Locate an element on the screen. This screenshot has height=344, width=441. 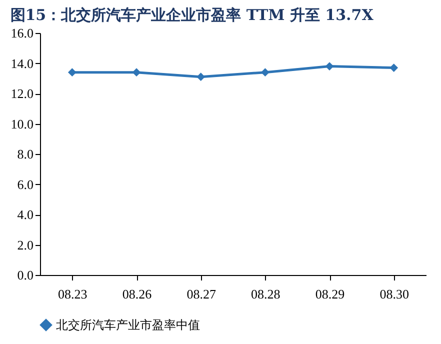
x-tick-label: 08.28 is located at coordinates (265, 294).